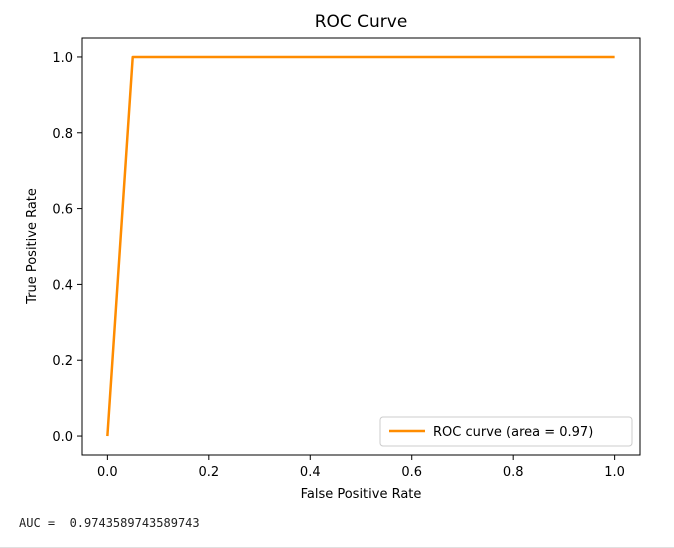 This screenshot has height=548, width=674. What do you see at coordinates (361, 22) in the screenshot?
I see `chart-title: ROC Curve` at bounding box center [361, 22].